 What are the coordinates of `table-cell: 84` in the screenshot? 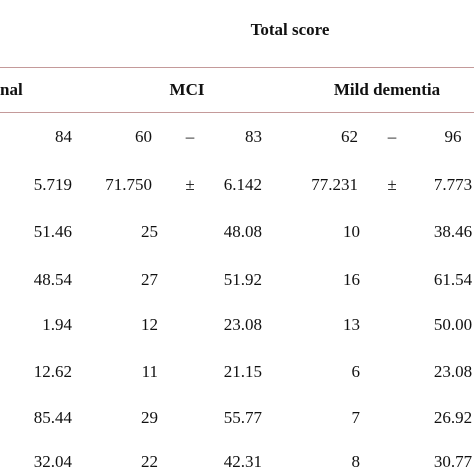 It's located at (63, 136).